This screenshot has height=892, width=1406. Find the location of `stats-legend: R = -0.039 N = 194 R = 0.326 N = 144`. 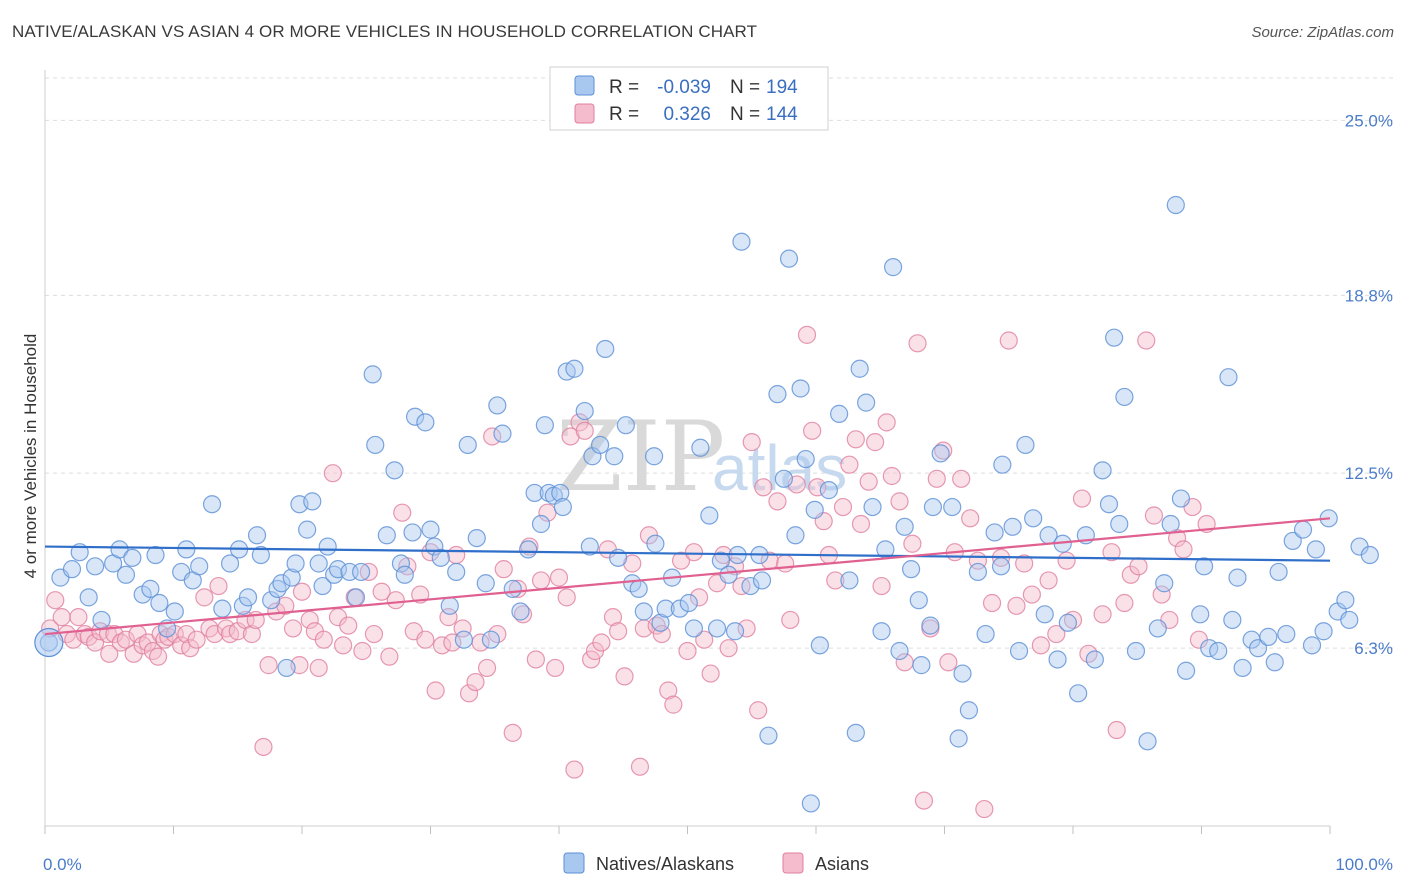

stats-legend: R = -0.039 N = 194 R = 0.326 N = 144 is located at coordinates (689, 98).